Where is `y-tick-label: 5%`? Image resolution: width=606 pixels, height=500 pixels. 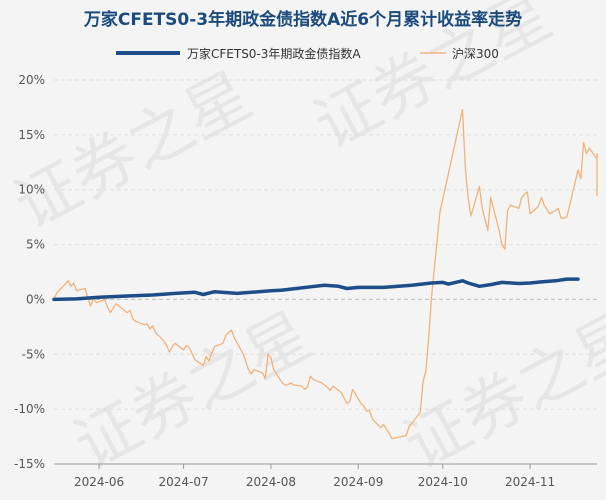
y-tick-label: 5% is located at coordinates (35, 245).